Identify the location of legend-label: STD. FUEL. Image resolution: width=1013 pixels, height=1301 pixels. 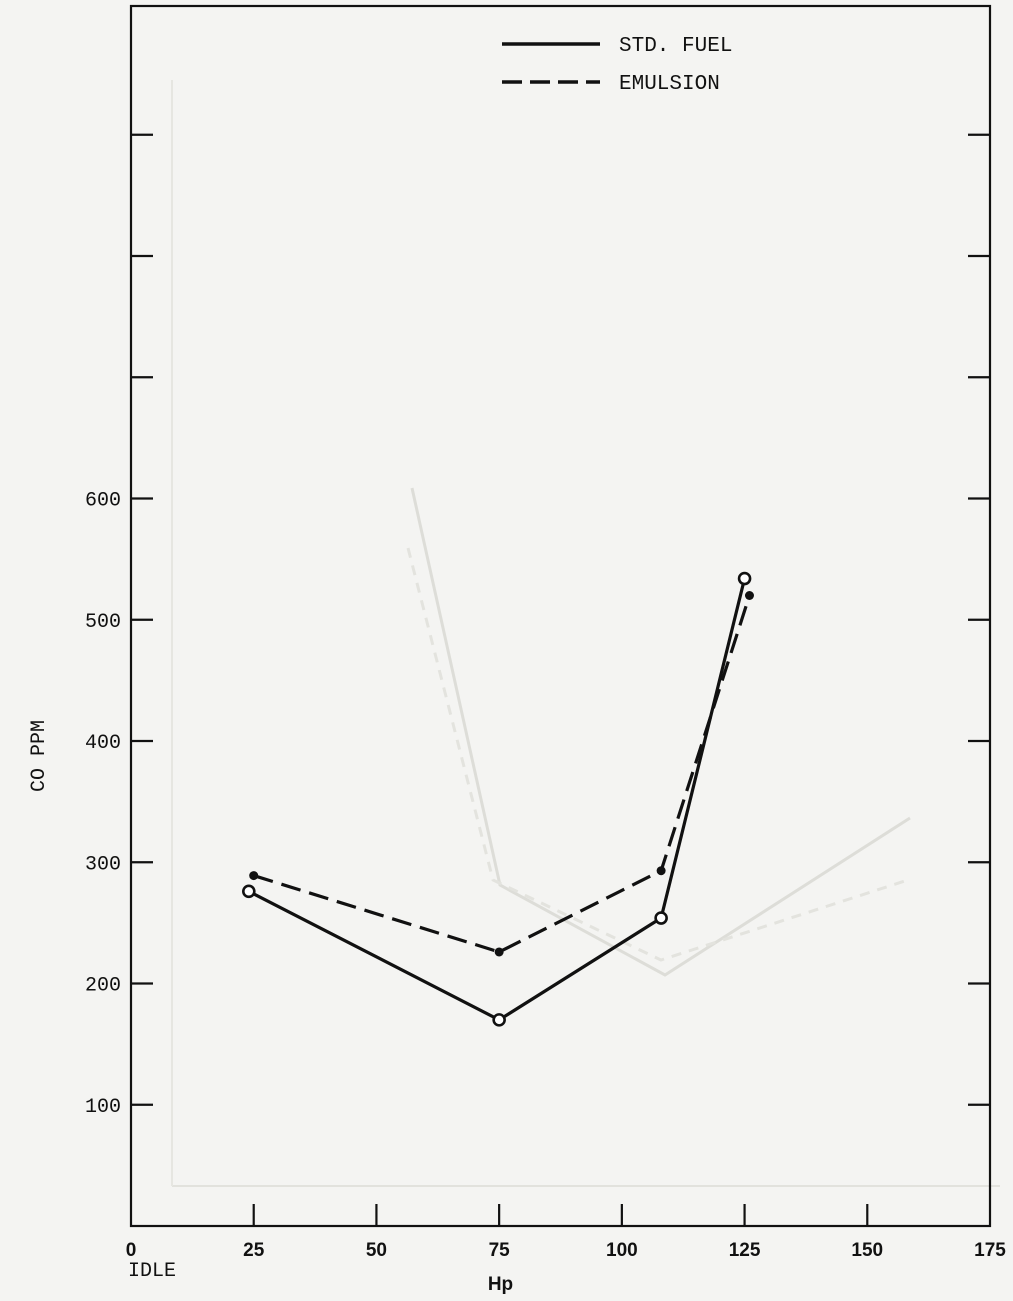
(675, 46).